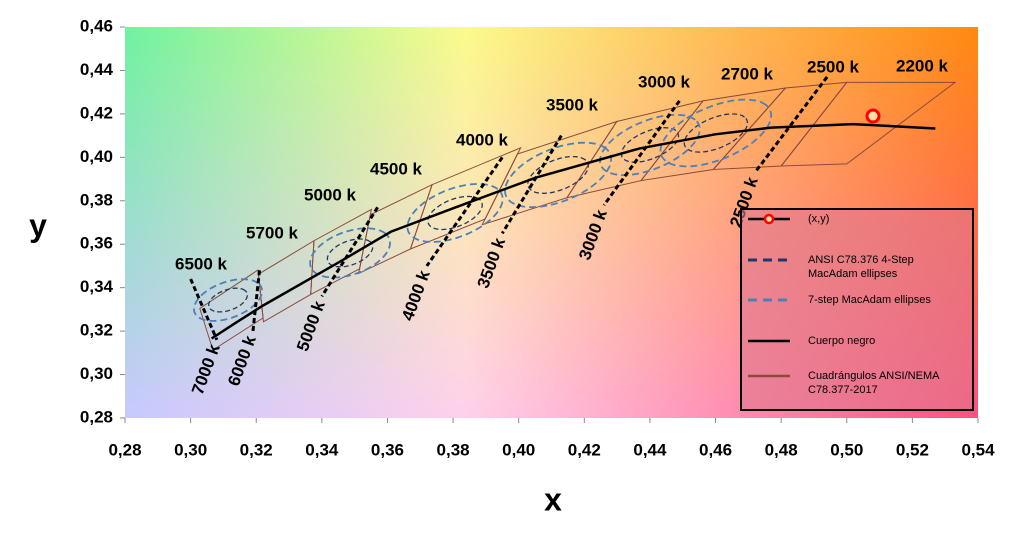 Image resolution: width=1027 pixels, height=548 pixels. What do you see at coordinates (873, 116) in the screenshot?
I see `point` at bounding box center [873, 116].